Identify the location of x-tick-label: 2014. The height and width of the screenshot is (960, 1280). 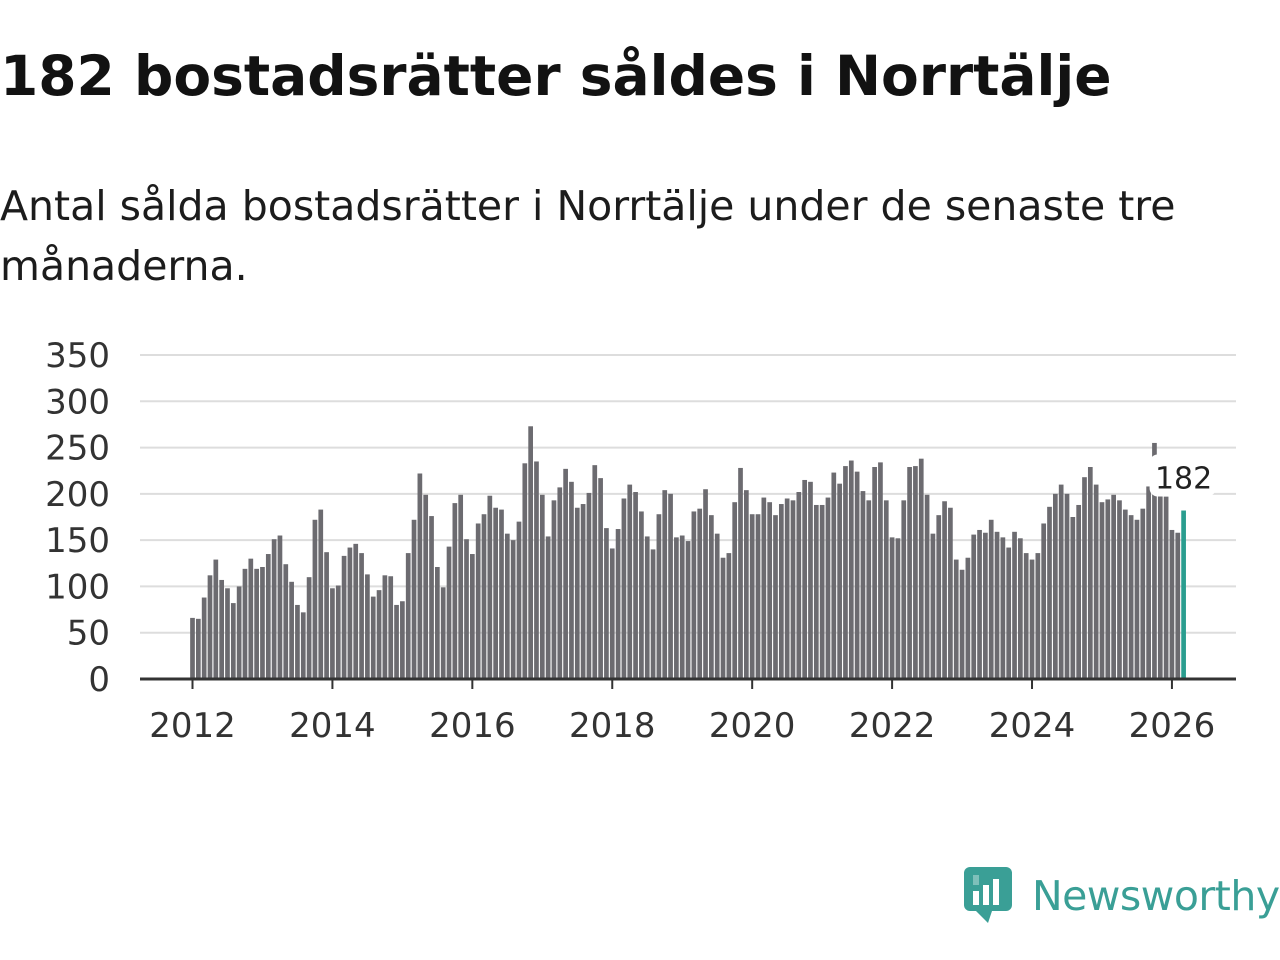
(332, 726).